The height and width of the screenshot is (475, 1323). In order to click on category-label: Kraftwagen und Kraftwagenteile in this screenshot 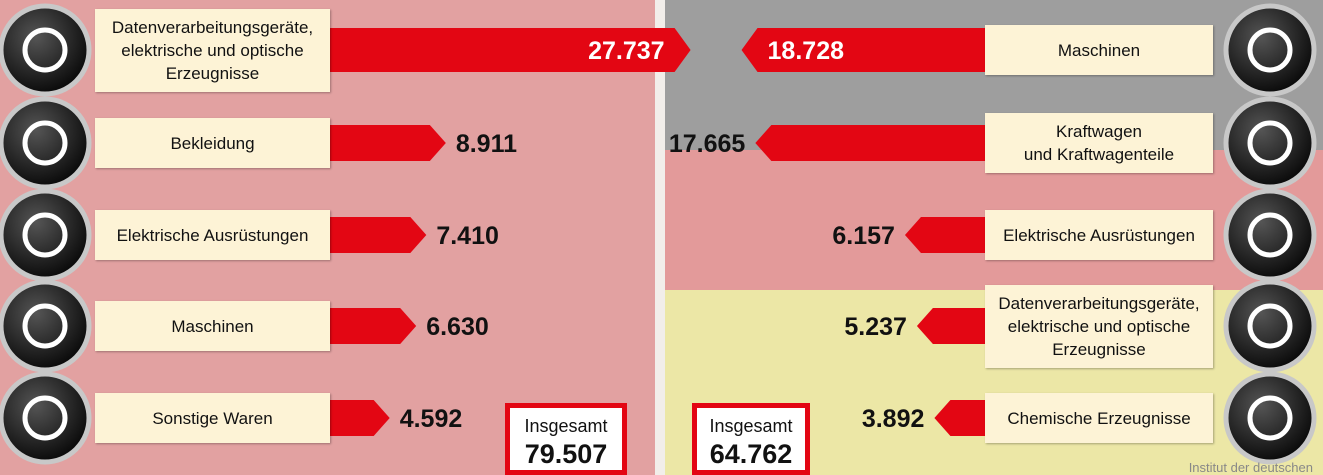, I will do `click(1099, 143)`.